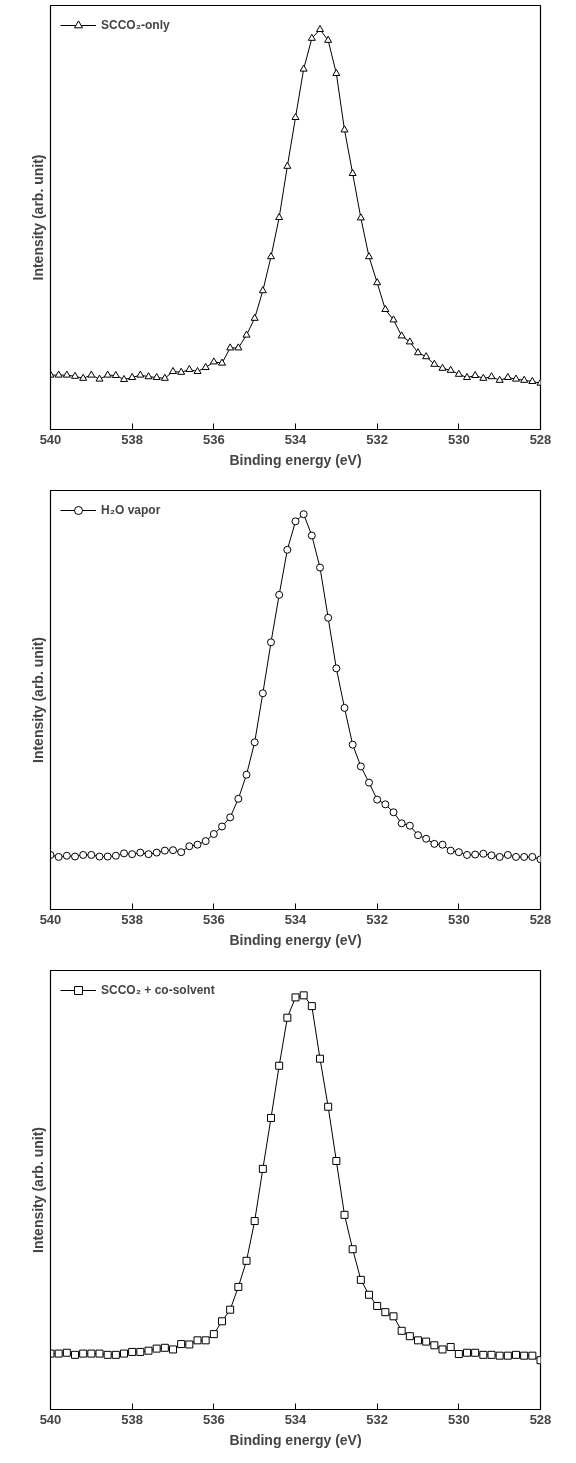 The height and width of the screenshot is (1463, 576). I want to click on legend-label: H₂O vapor, so click(131, 510).